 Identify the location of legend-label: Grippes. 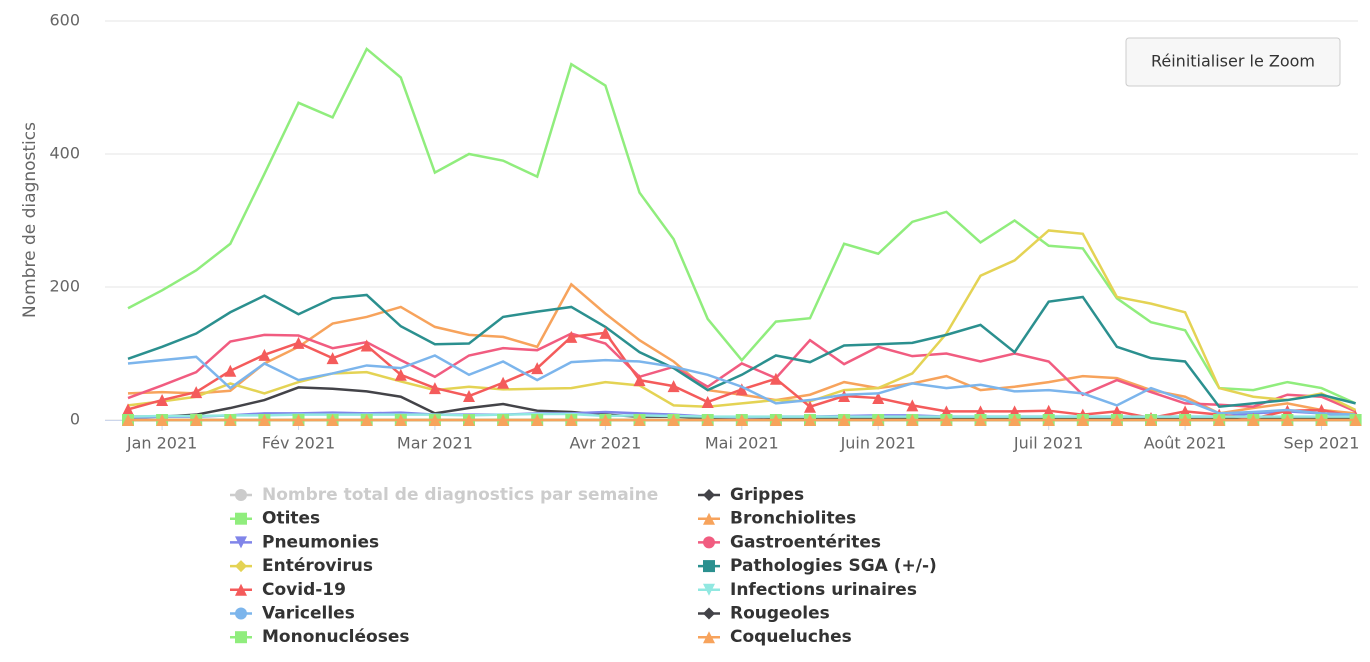
(767, 495).